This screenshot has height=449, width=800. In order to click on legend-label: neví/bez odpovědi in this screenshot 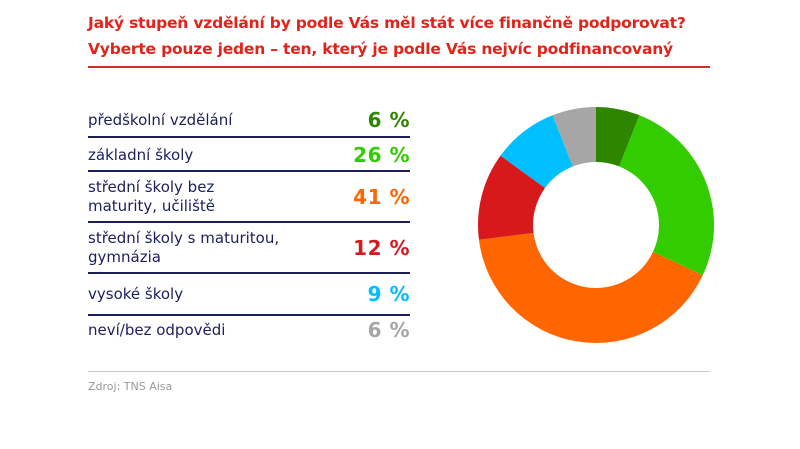, I will do `click(157, 329)`.